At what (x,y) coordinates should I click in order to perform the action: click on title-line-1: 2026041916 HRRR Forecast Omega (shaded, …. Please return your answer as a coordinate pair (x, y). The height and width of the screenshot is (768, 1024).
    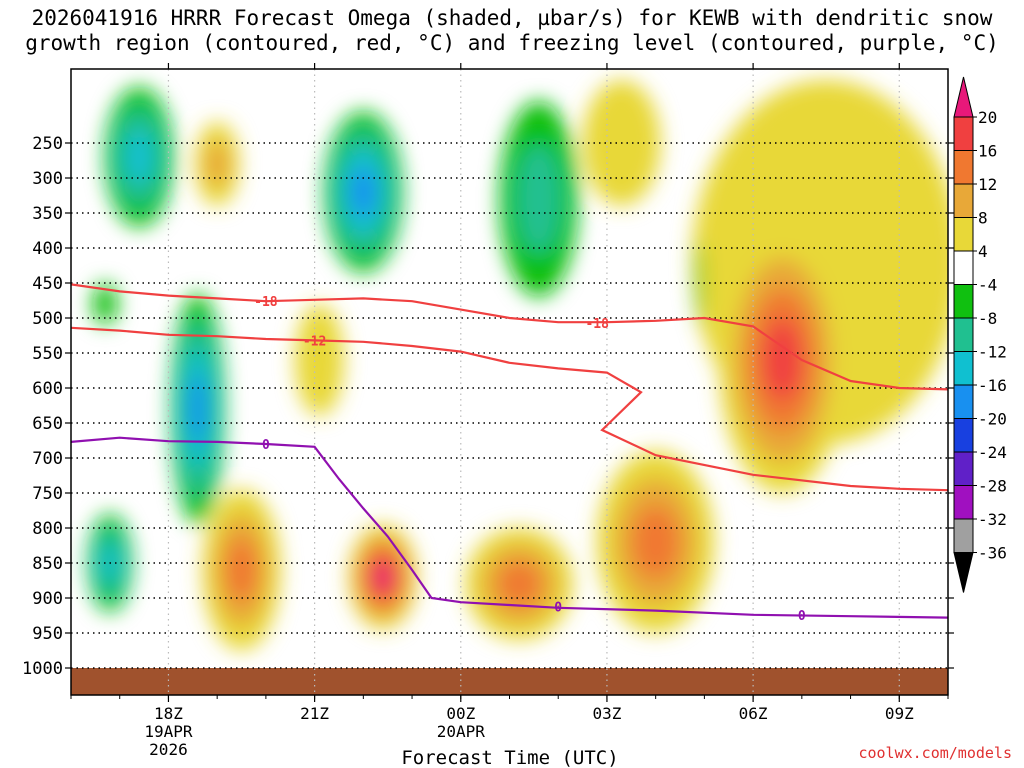
    Looking at the image, I should click on (512, 18).